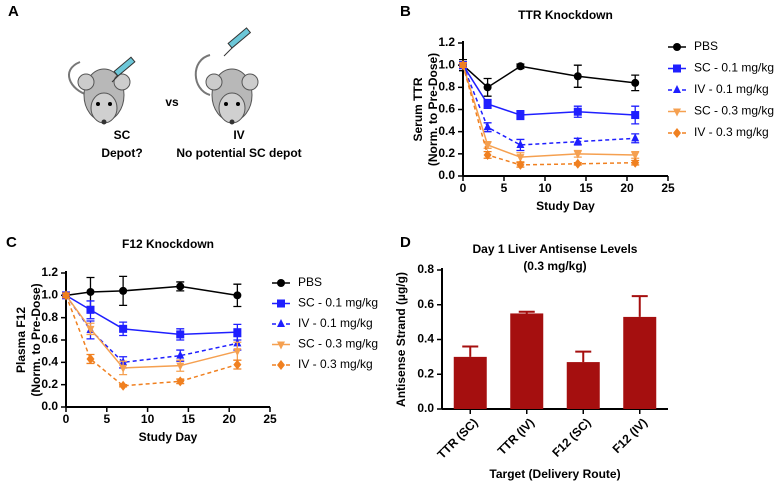 This screenshot has height=487, width=777. I want to click on iv-label: IV, so click(238, 135).